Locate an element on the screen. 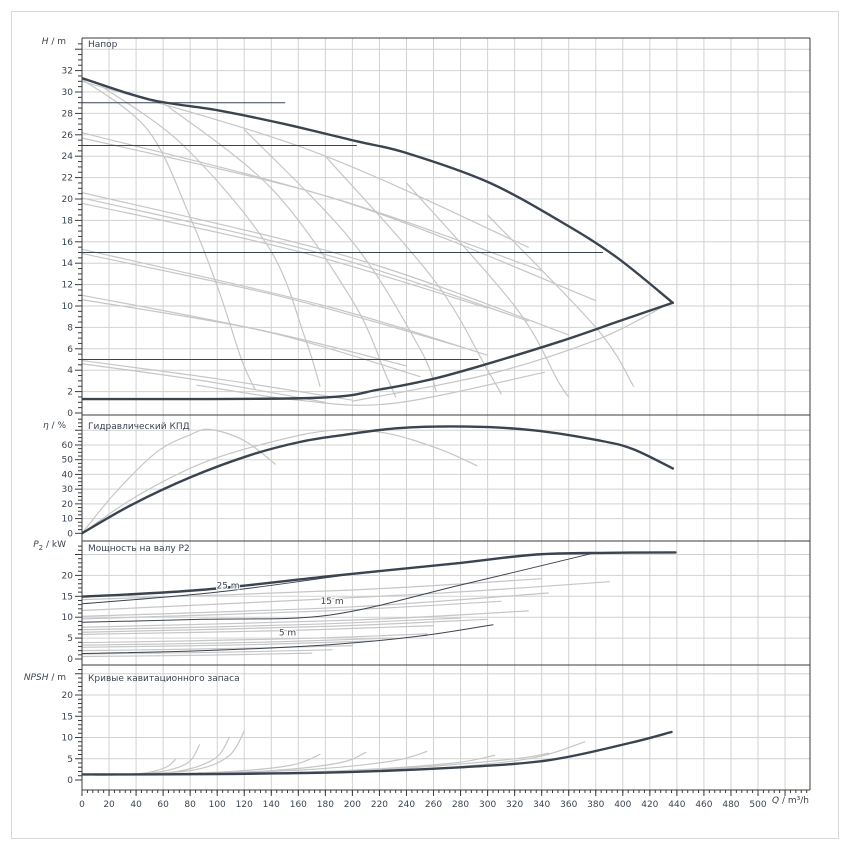 This screenshot has height=850, width=850. curve-shaft-power-15m is located at coordinates (338, 587).